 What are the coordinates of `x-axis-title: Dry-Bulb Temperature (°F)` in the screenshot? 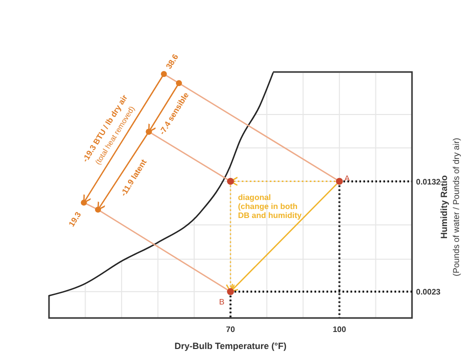 It's located at (230, 346).